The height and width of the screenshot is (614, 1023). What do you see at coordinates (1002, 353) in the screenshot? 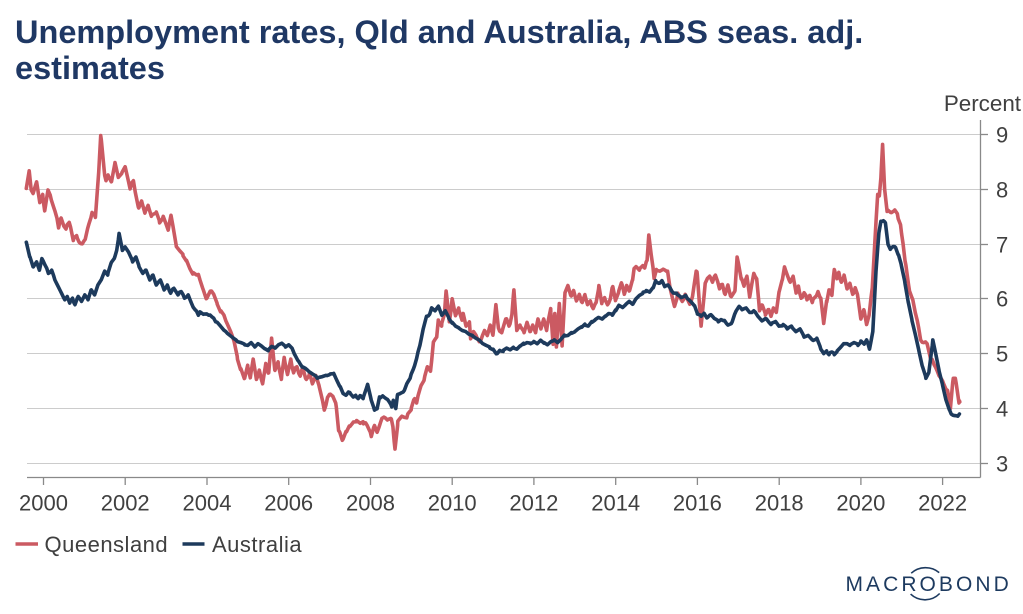
I see `svg-text: 5` at bounding box center [1002, 353].